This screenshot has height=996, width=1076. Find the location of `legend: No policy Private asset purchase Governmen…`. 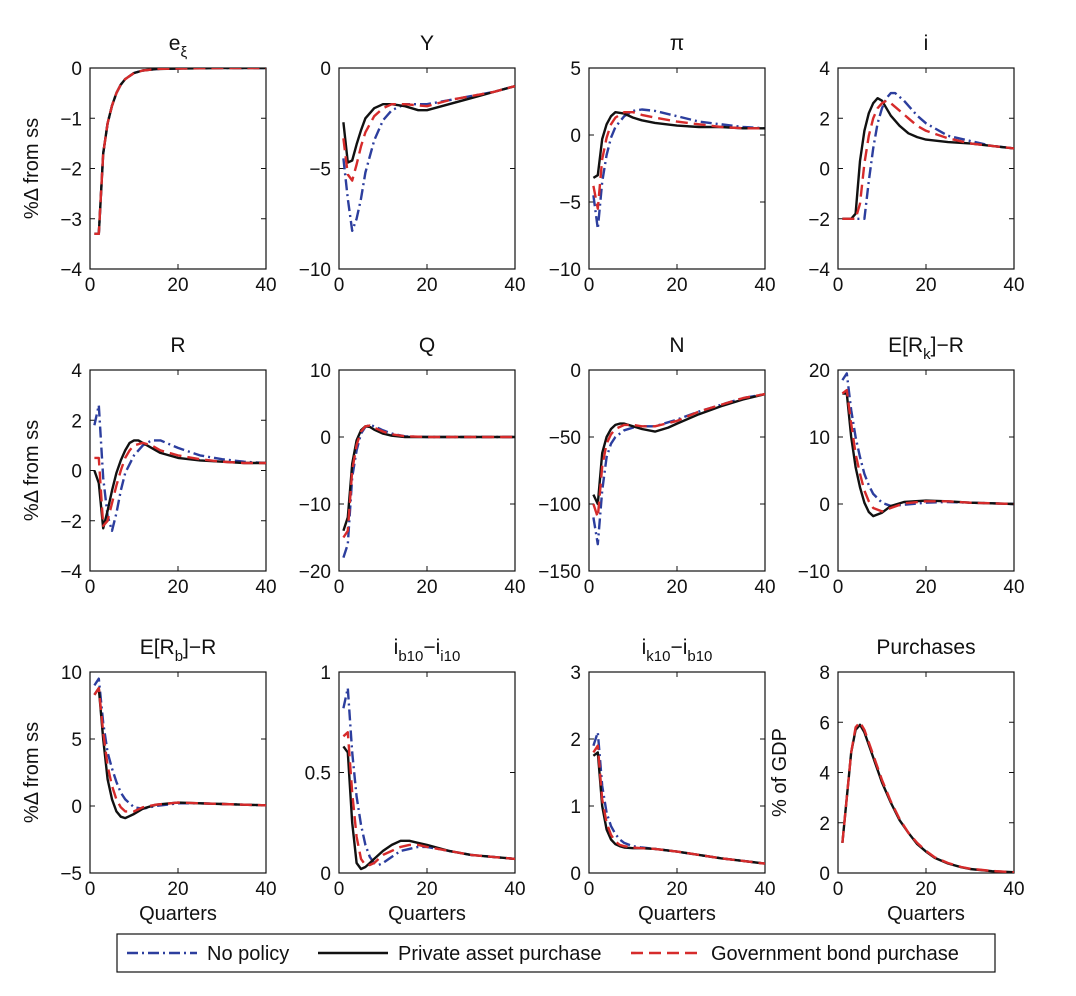

legend: No policy Private asset purchase Governmen… is located at coordinates (556, 953).